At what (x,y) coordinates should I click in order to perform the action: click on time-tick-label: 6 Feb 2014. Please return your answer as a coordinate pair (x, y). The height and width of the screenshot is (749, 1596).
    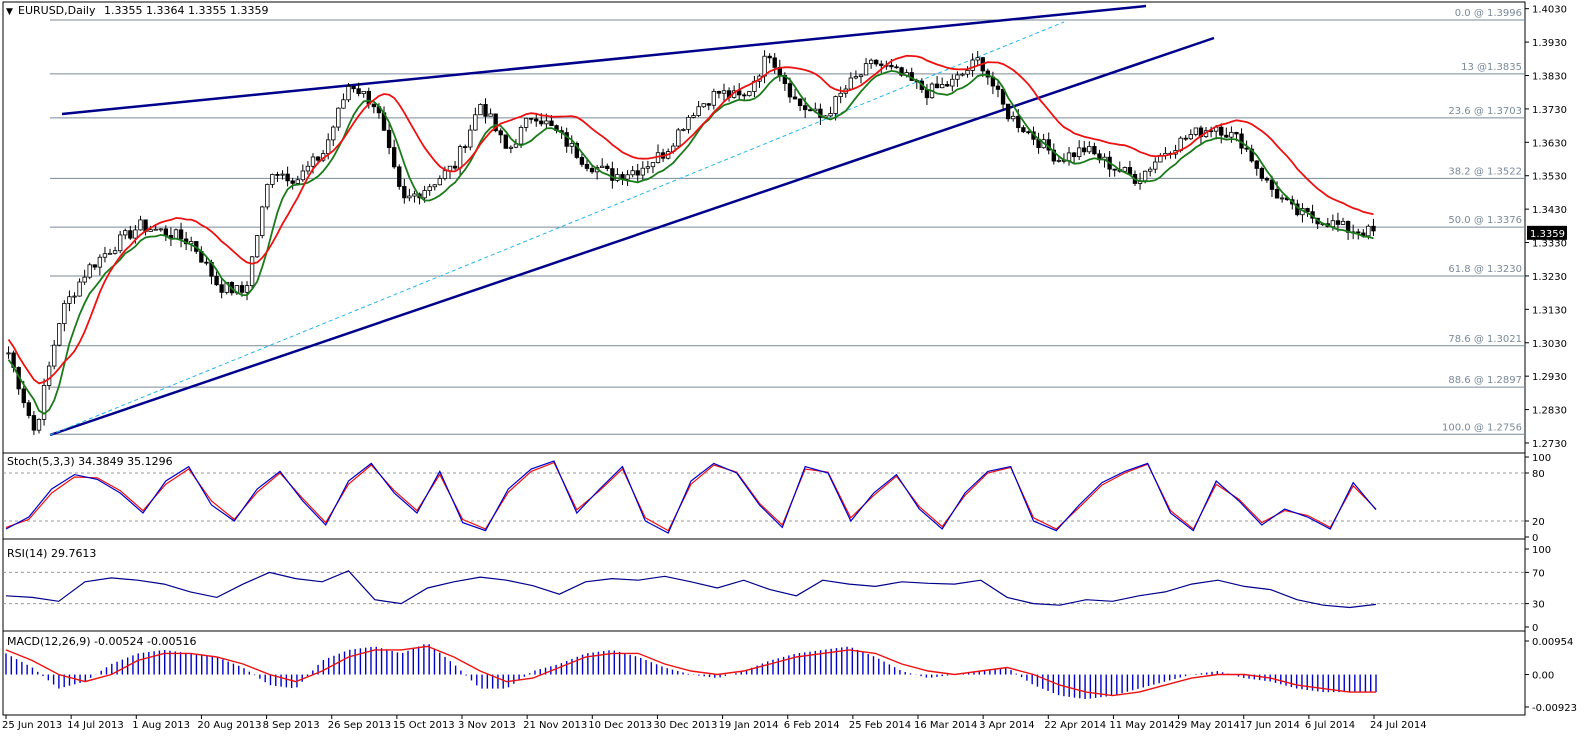
    Looking at the image, I should click on (812, 725).